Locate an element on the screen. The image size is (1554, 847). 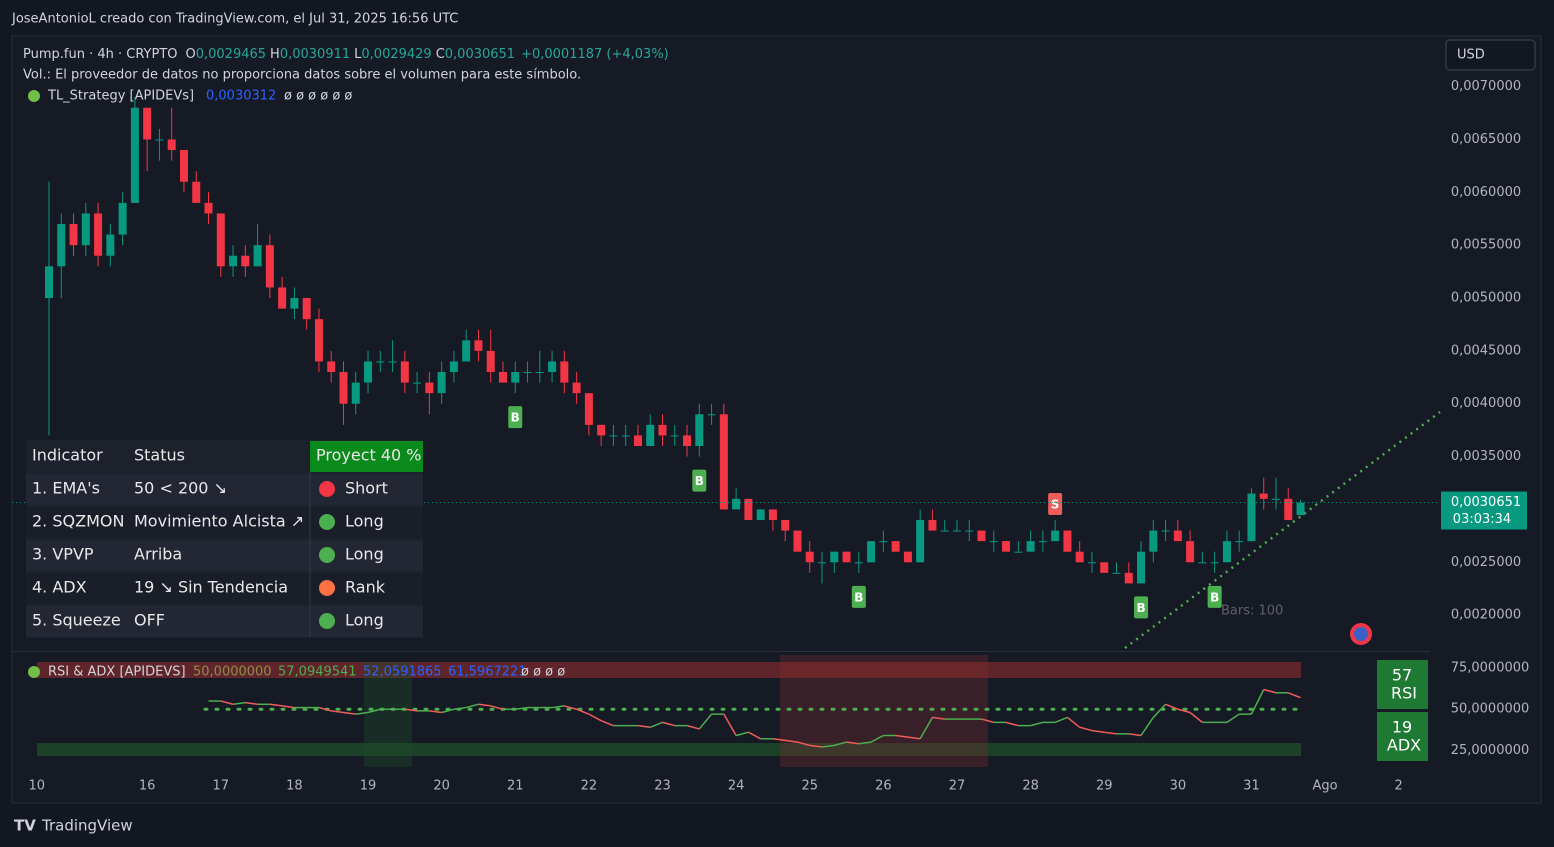
x-tick-label: 21 is located at coordinates (515, 786).